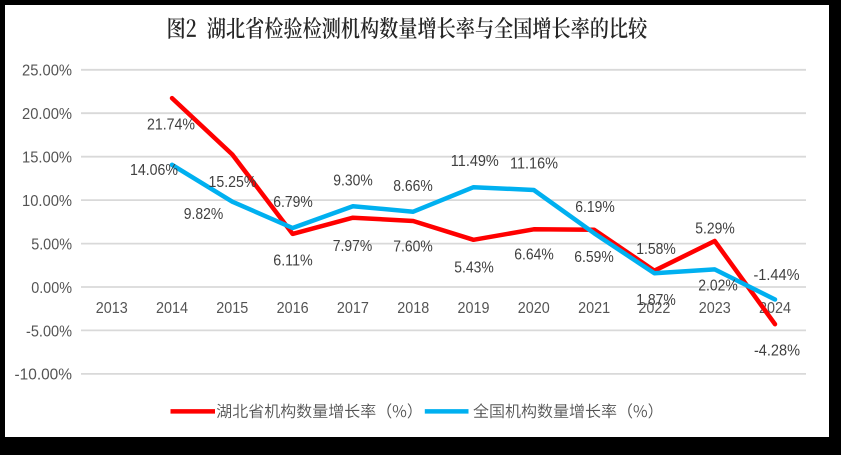  Describe the element at coordinates (413, 308) in the screenshot. I see `svg-text: 2018` at that location.